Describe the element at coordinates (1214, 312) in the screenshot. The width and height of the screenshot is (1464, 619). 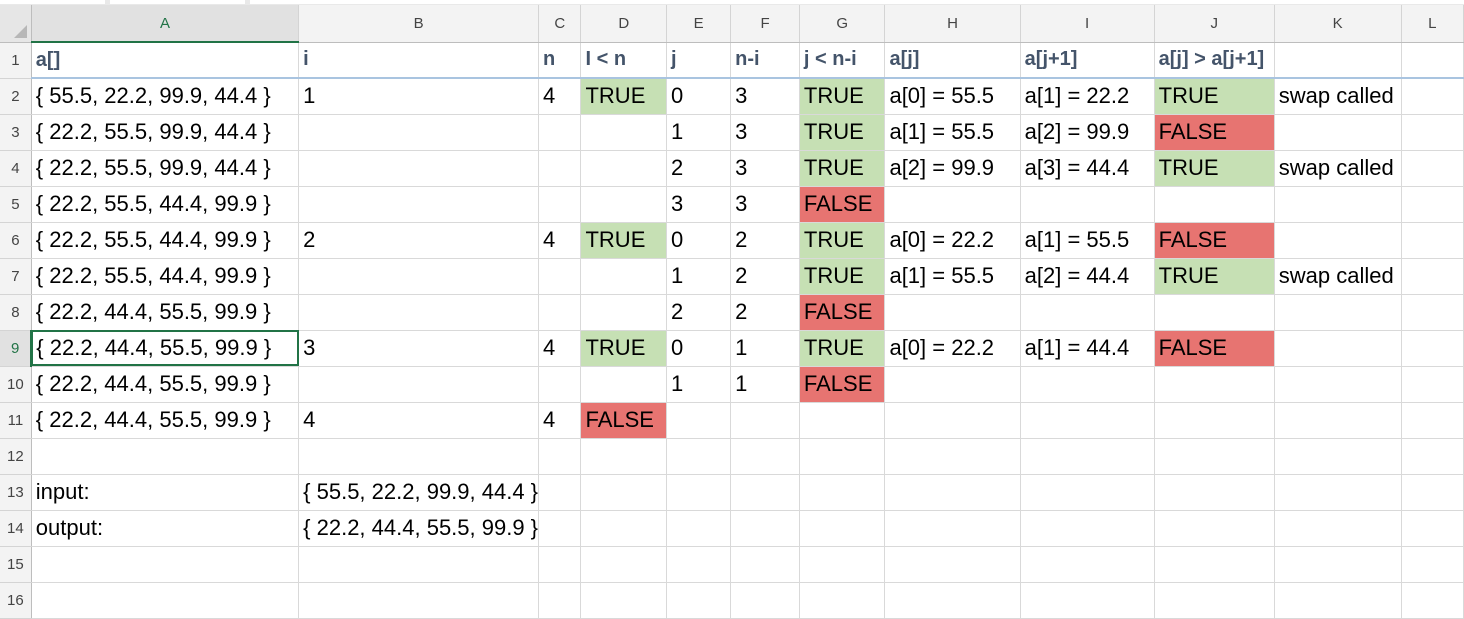
I see `cell-j8` at that location.